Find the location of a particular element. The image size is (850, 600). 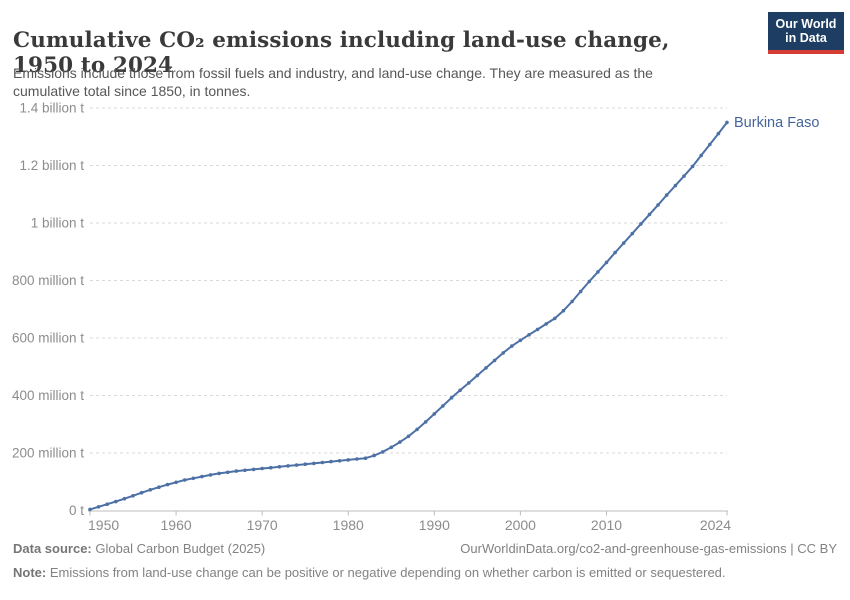

data-source-label: Data source: is located at coordinates (52, 548).